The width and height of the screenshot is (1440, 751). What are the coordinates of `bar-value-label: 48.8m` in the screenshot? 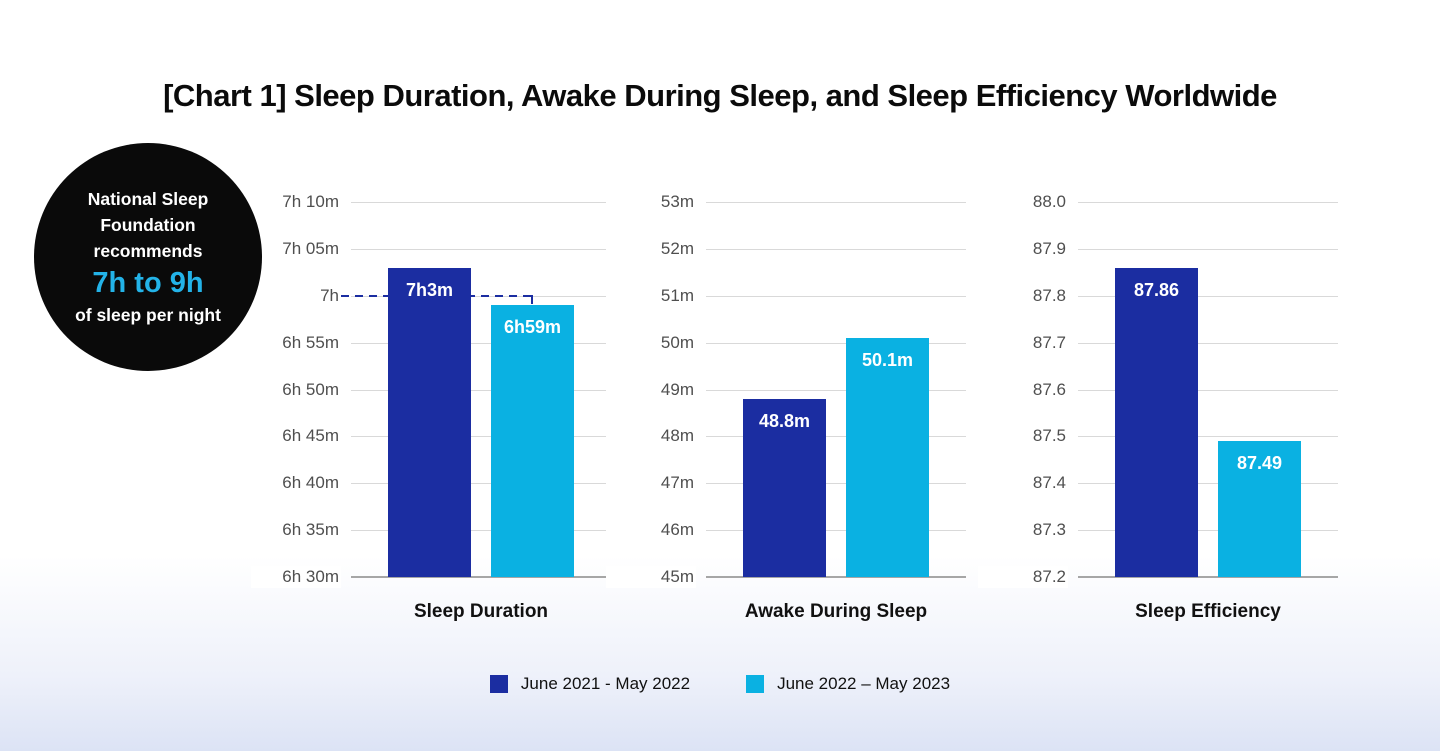 It's located at (784, 420).